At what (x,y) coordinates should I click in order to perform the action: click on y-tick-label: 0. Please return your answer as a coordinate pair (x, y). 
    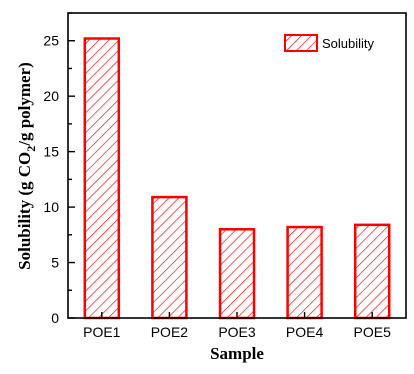
    Looking at the image, I should click on (55, 318).